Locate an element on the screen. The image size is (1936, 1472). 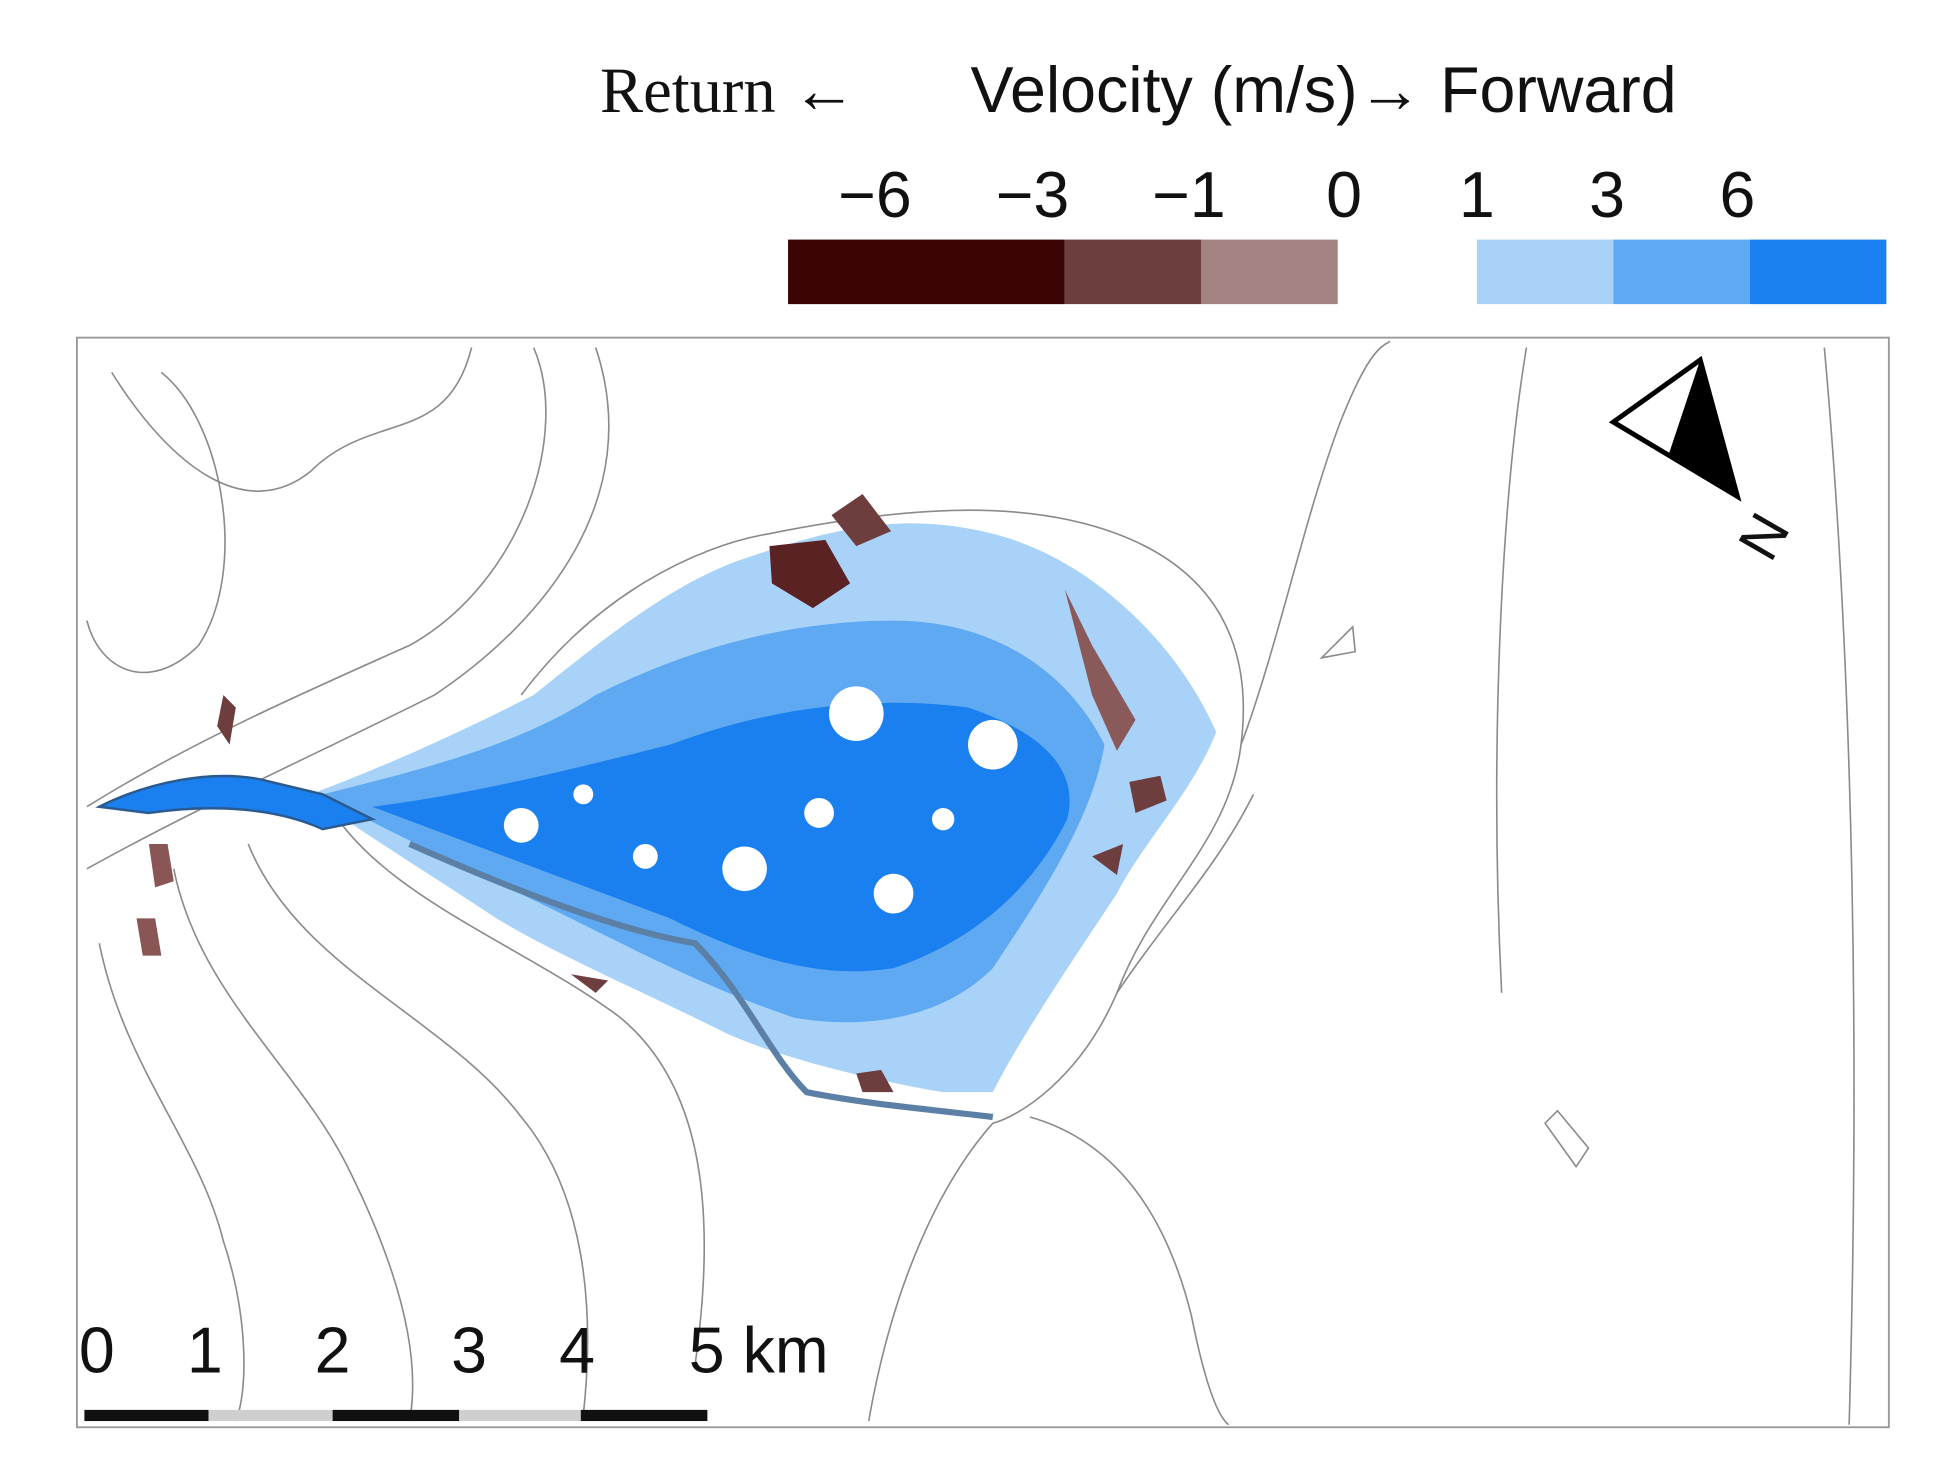
legend-title-right: Velocity (m/s)→ Forward is located at coordinates (1323, 90).